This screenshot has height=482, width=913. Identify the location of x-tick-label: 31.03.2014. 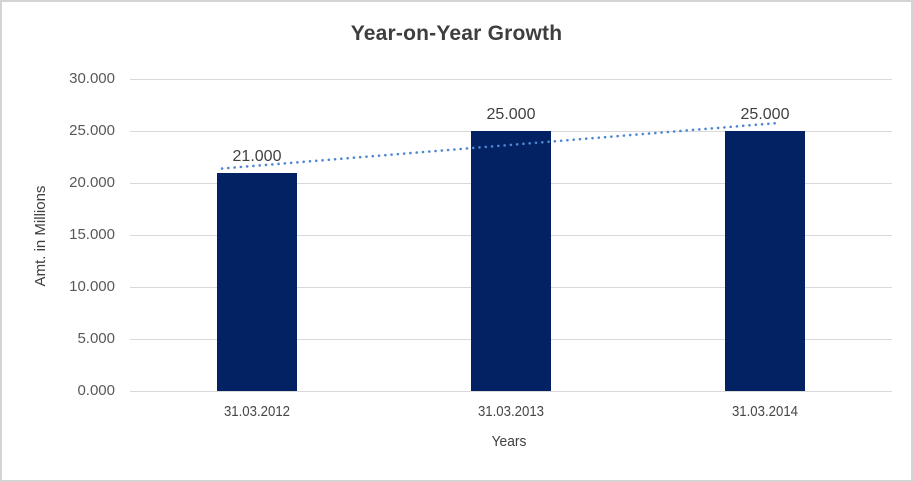
(765, 411).